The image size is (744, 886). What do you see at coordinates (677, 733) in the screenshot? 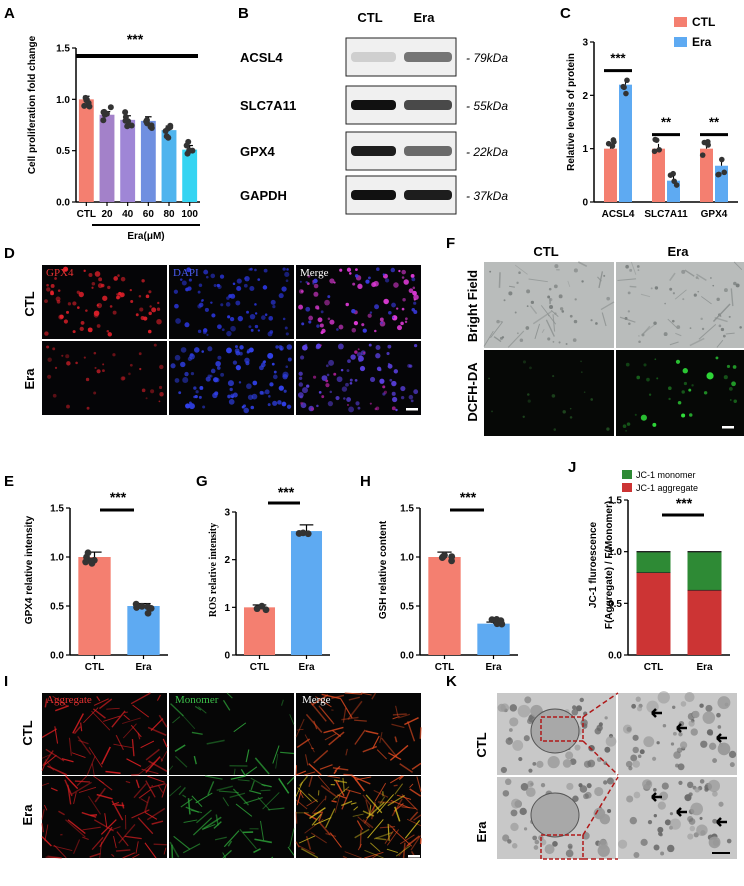
I see `panel-k-em-image` at bounding box center [677, 733].